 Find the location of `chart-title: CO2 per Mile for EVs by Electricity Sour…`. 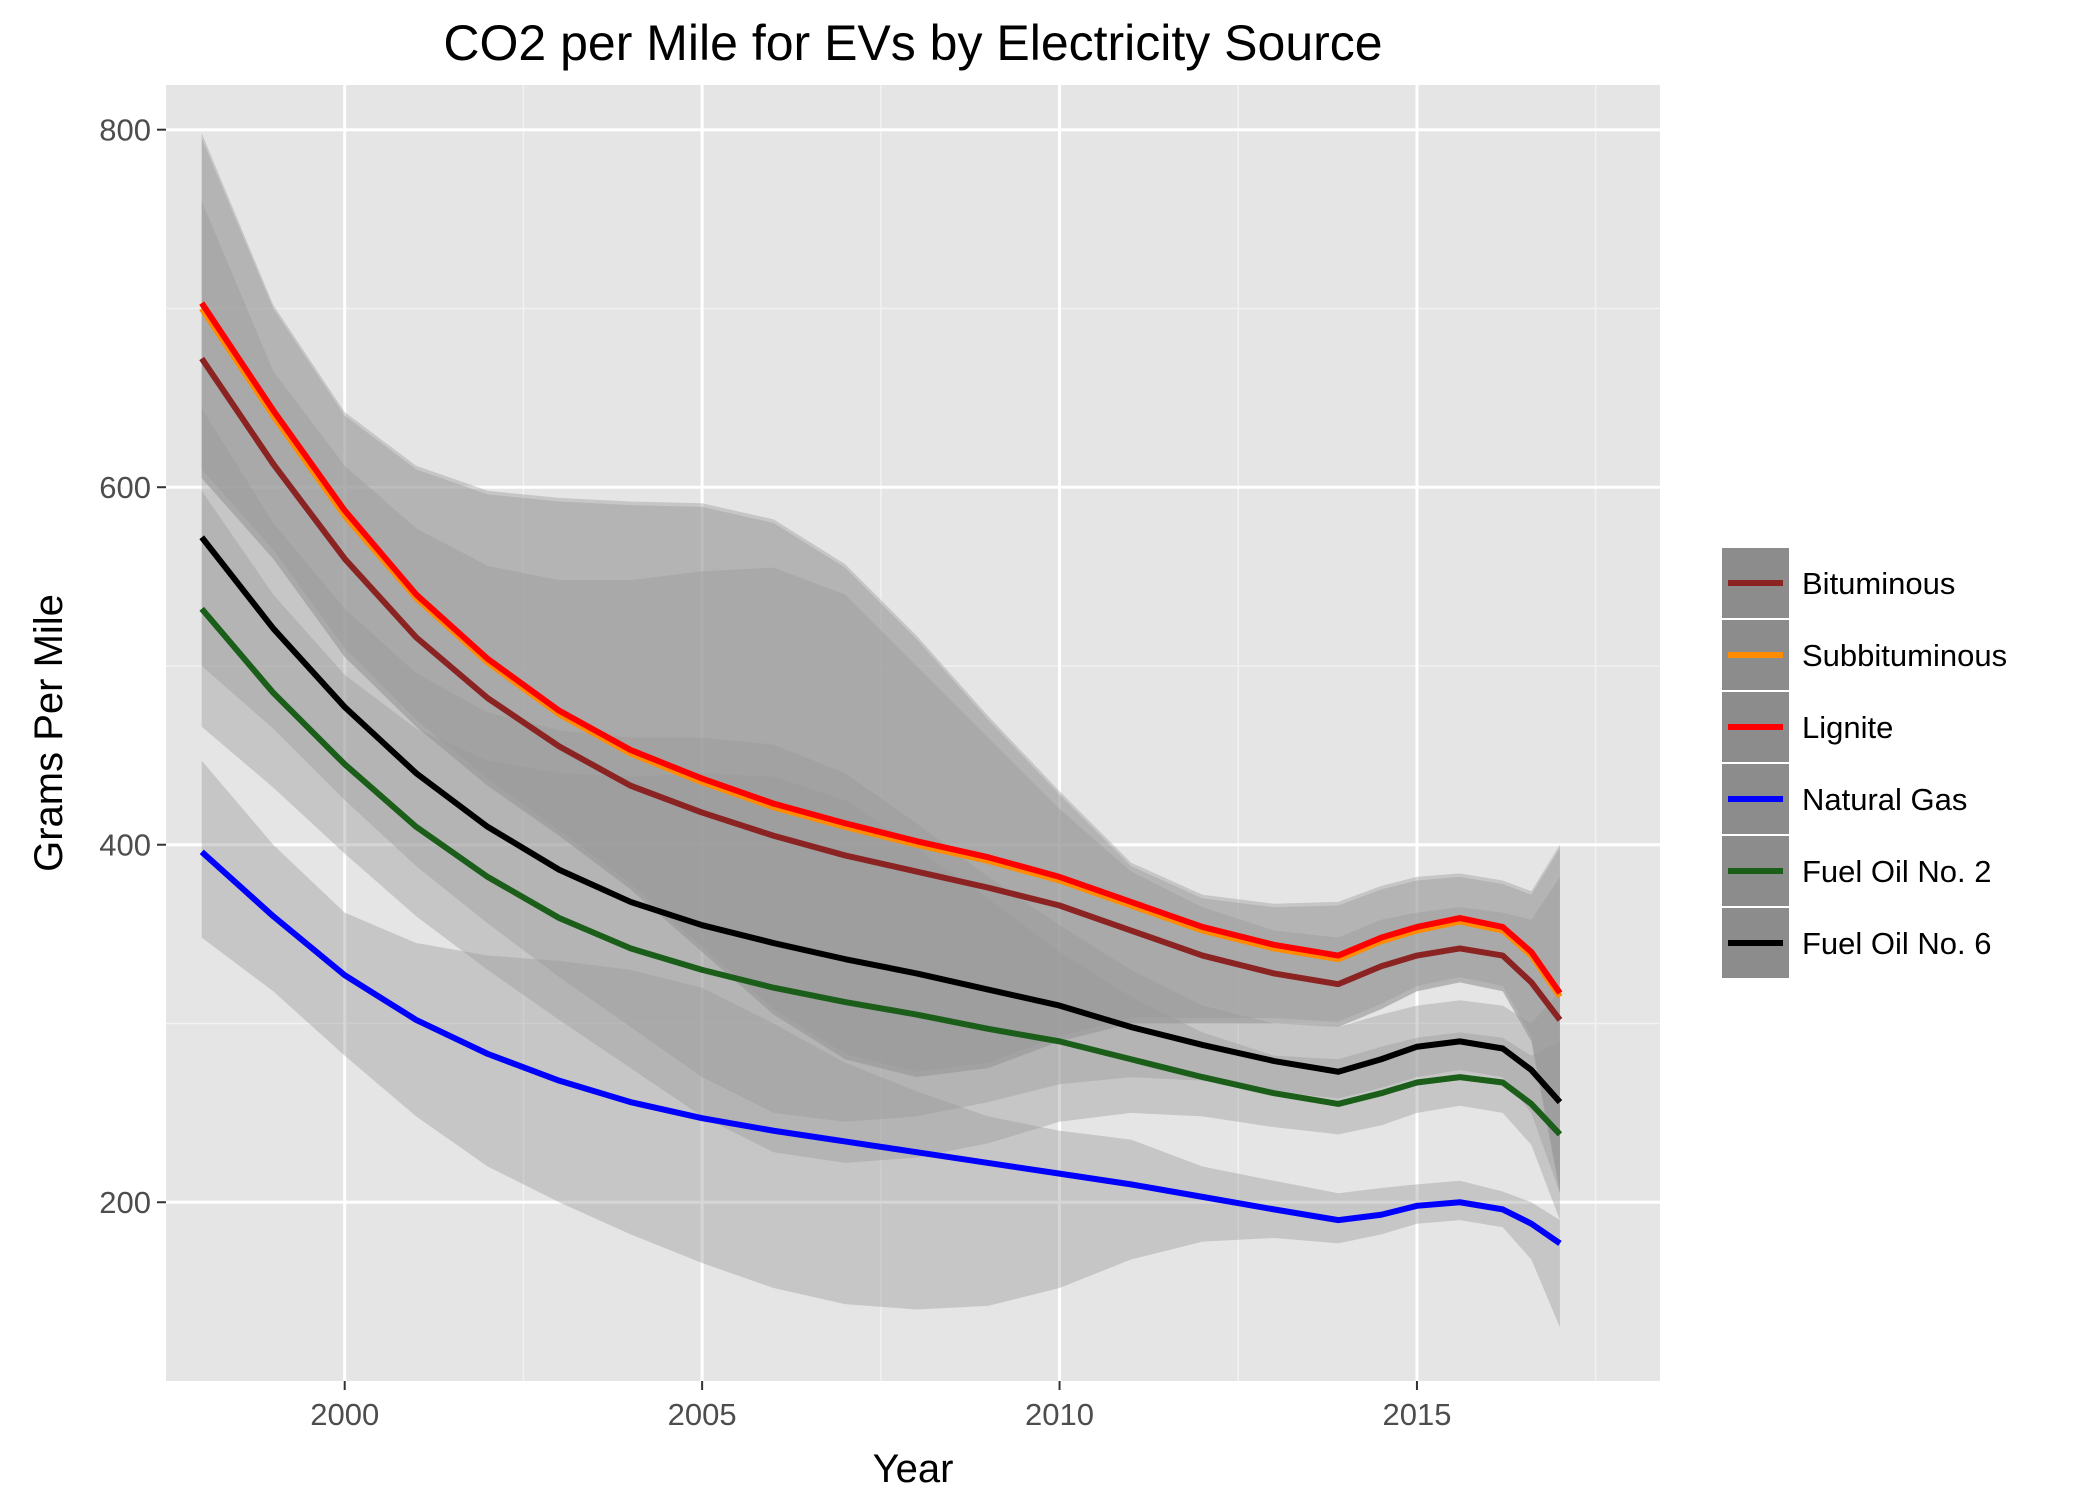

chart-title: CO2 per Mile for EVs by Electricity Sour… is located at coordinates (912, 43).